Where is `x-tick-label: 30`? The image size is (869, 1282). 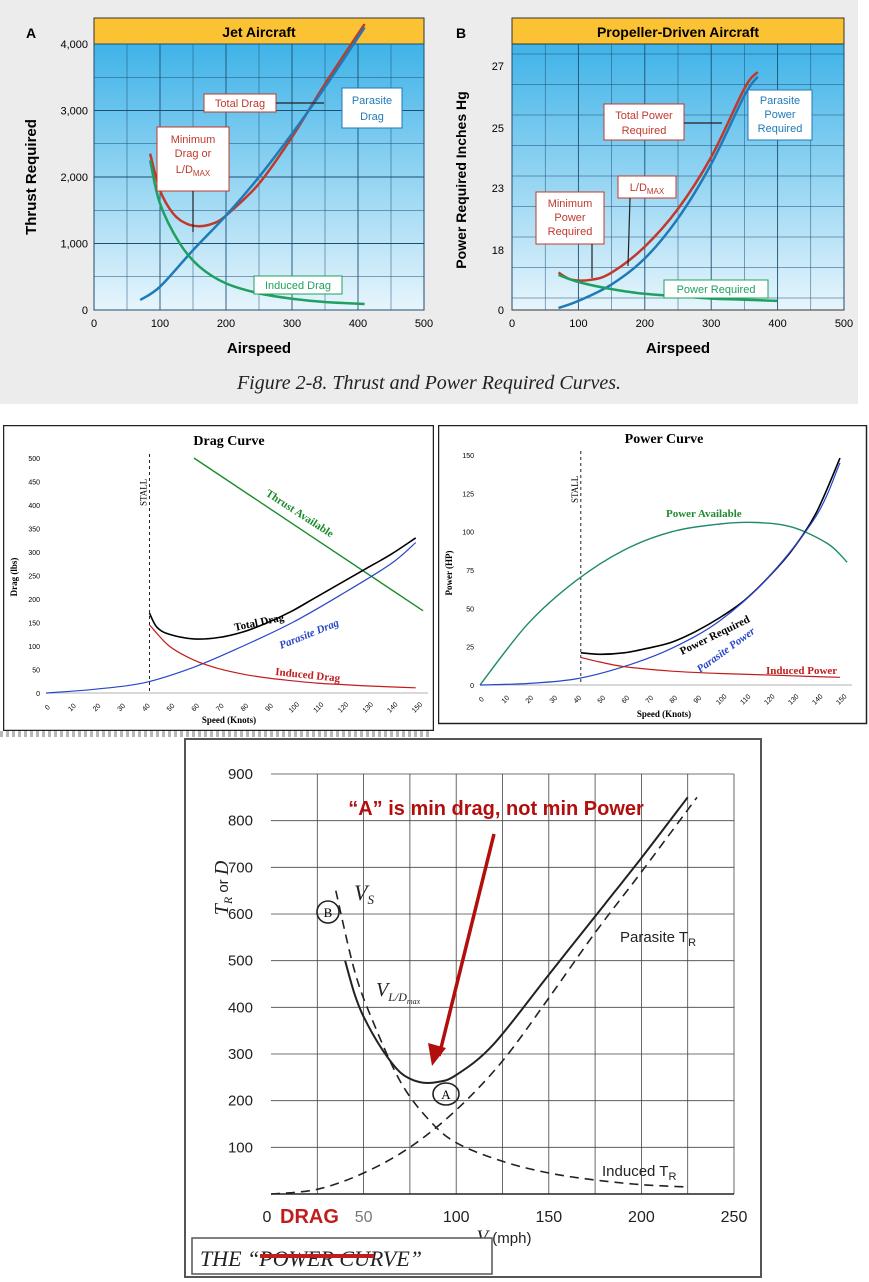 x-tick-label: 30 is located at coordinates (122, 708).